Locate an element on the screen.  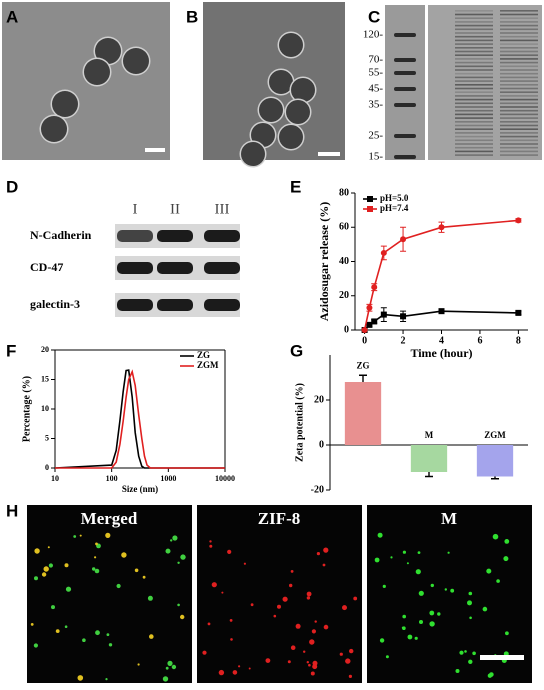
y-tick-label: 0 is located at coordinates (47, 467).